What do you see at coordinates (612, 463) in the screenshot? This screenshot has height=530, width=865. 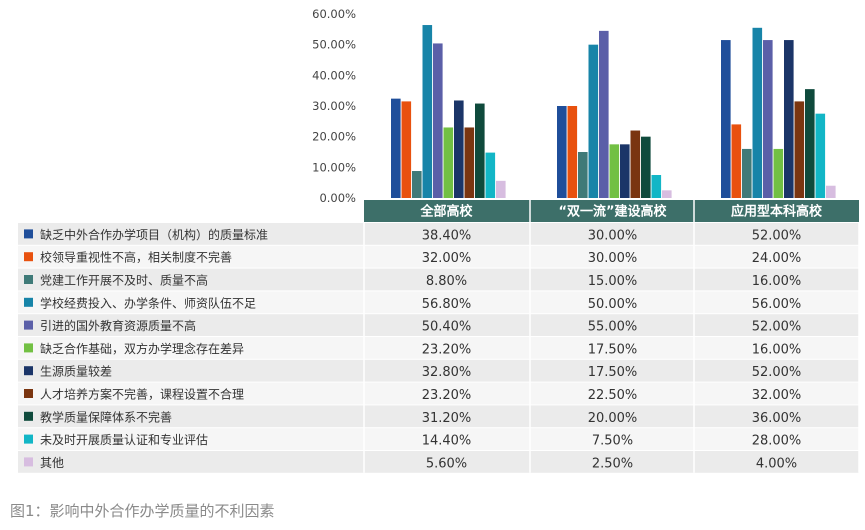 I see `value-cell: 2.50%` at bounding box center [612, 463].